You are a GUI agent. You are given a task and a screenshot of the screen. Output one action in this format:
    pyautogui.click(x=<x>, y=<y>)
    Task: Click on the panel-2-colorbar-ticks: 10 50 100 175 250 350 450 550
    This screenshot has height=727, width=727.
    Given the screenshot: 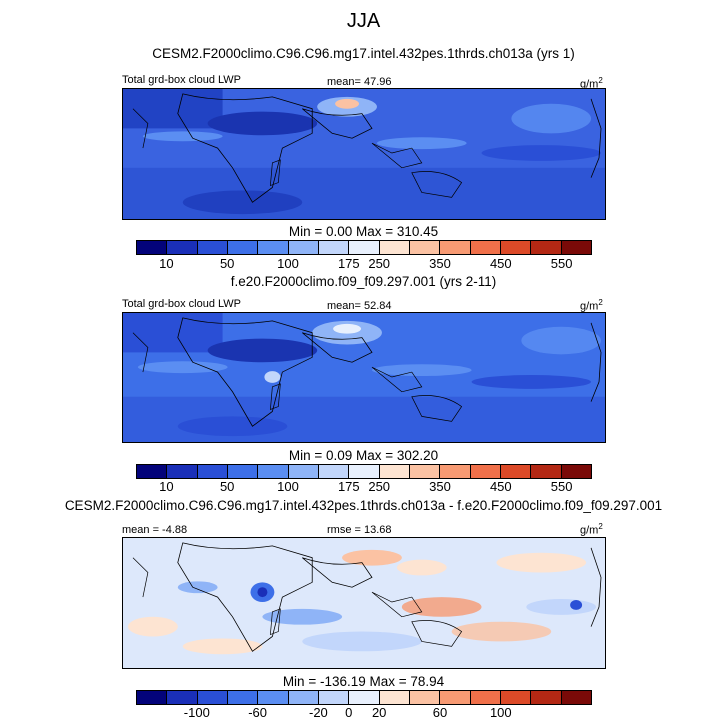 What is the action you would take?
    pyautogui.click(x=364, y=487)
    